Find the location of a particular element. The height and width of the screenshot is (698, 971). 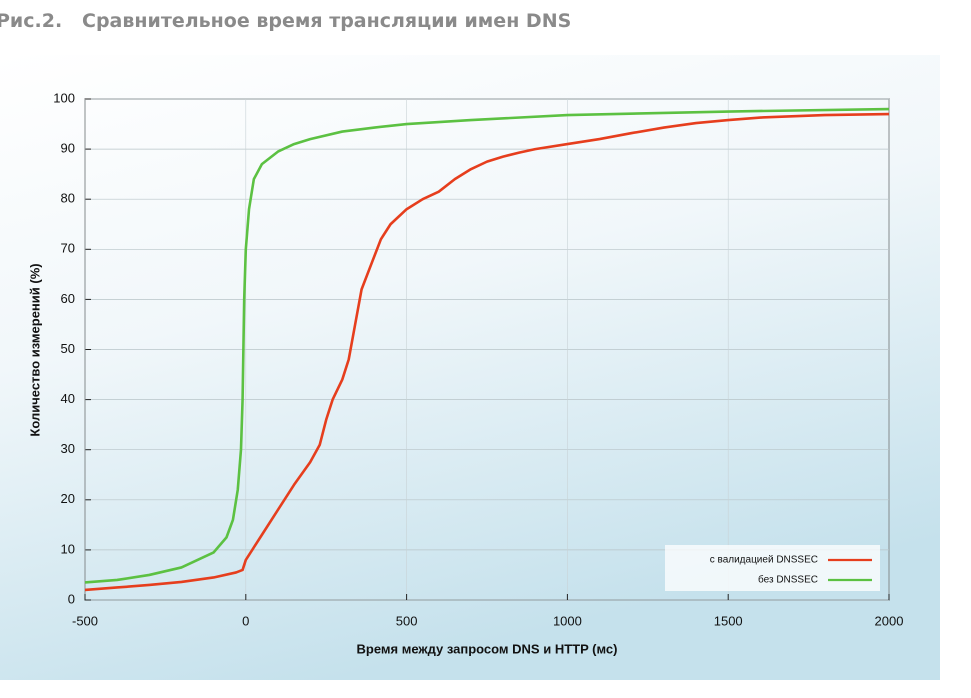

x-tick-label: 0 is located at coordinates (245, 620).